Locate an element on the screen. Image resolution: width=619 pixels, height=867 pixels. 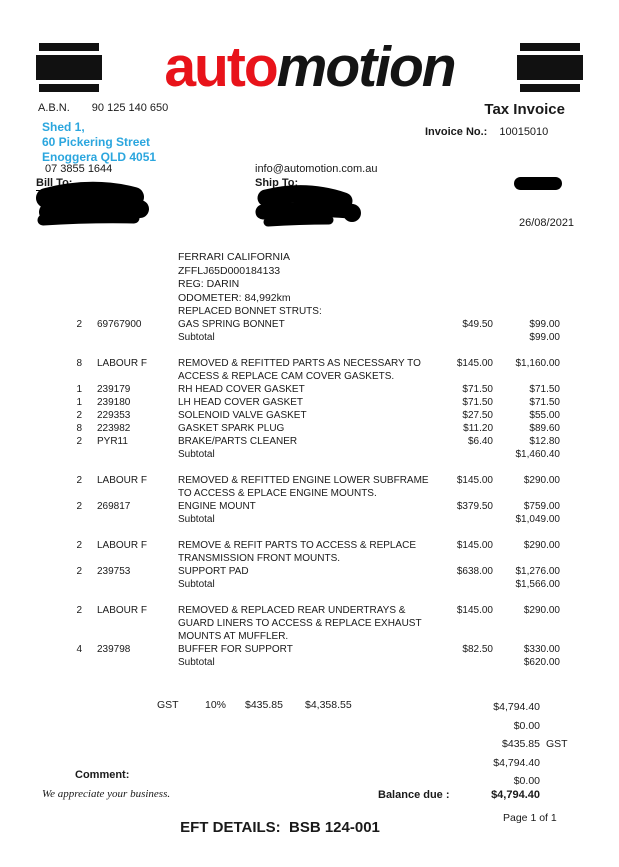
table-row: REPLACED BONNET STRUTS: is located at coordinates (310, 311).